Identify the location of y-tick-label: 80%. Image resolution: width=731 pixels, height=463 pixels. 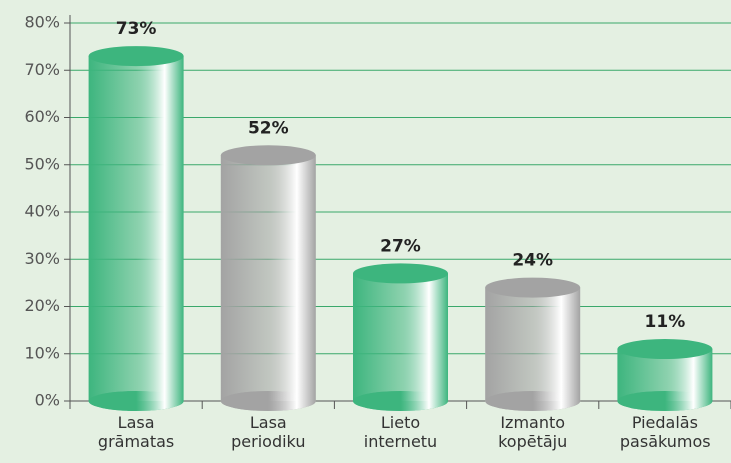
(42, 22).